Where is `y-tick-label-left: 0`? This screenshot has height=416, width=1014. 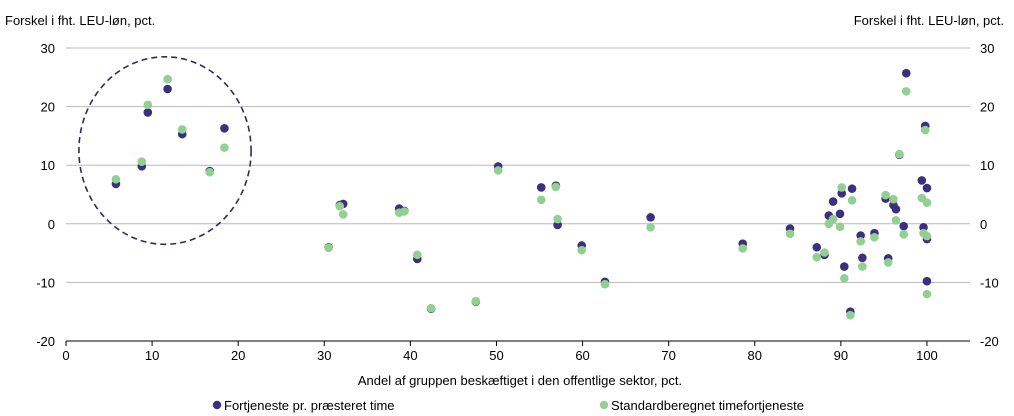 y-tick-label-left: 0 is located at coordinates (51, 224).